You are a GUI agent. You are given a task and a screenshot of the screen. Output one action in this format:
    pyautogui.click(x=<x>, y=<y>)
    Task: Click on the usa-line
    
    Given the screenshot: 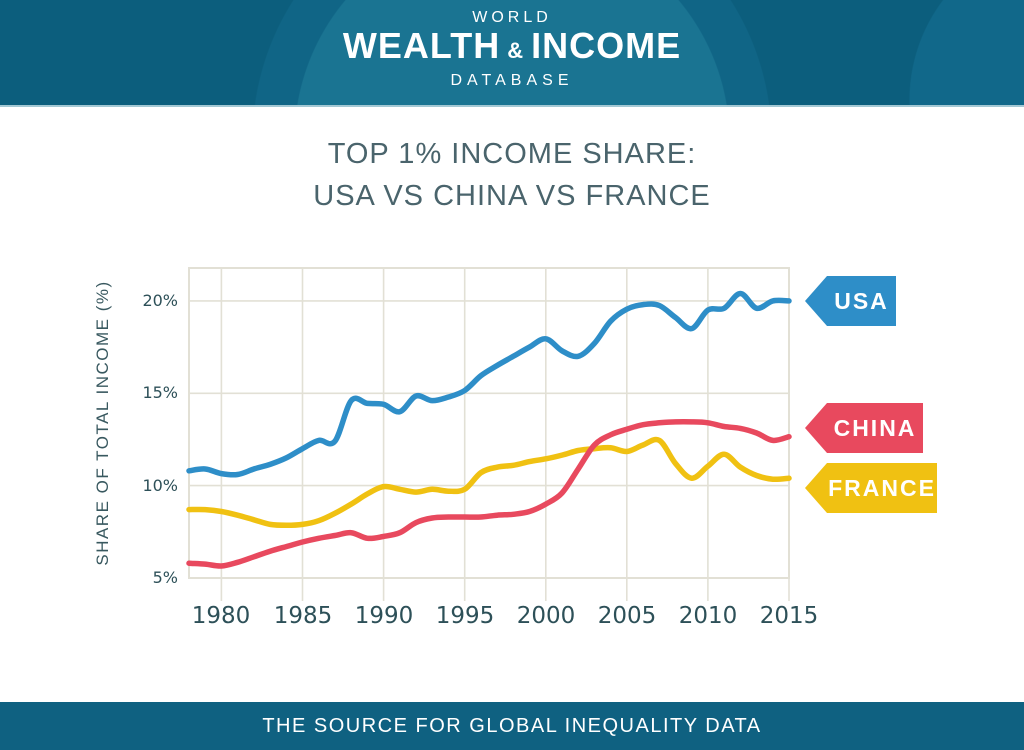 What is the action you would take?
    pyautogui.click(x=489, y=384)
    